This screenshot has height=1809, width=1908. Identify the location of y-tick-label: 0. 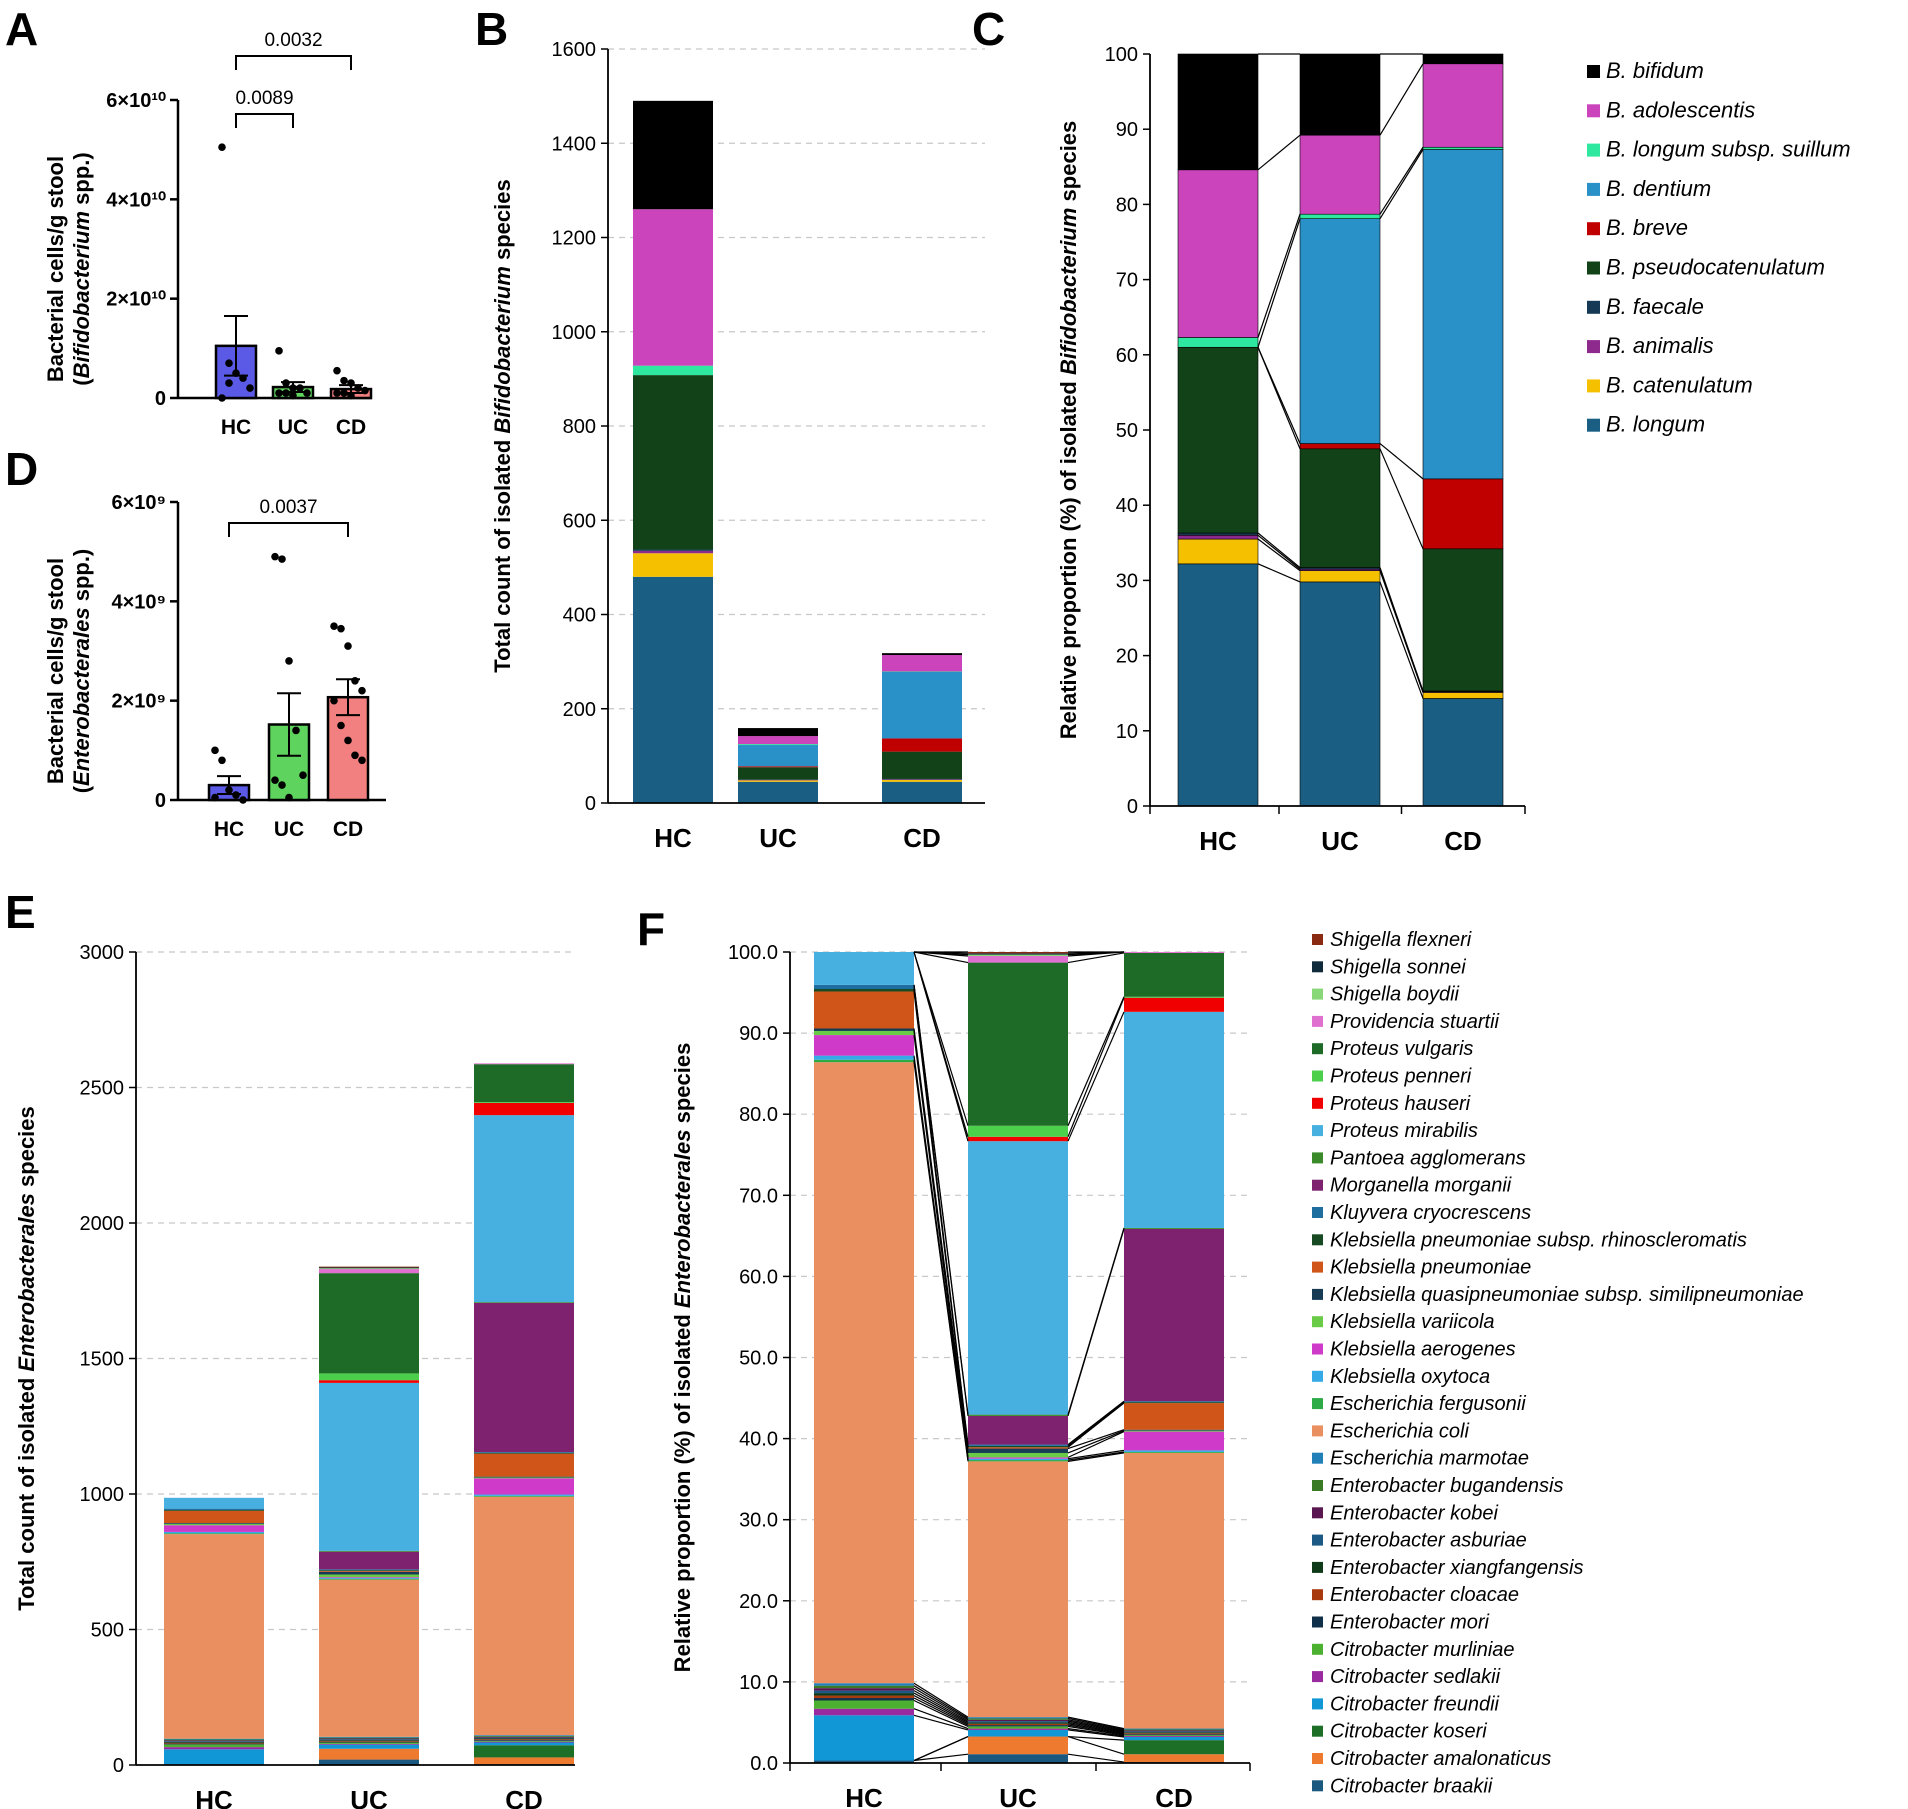
(160, 801).